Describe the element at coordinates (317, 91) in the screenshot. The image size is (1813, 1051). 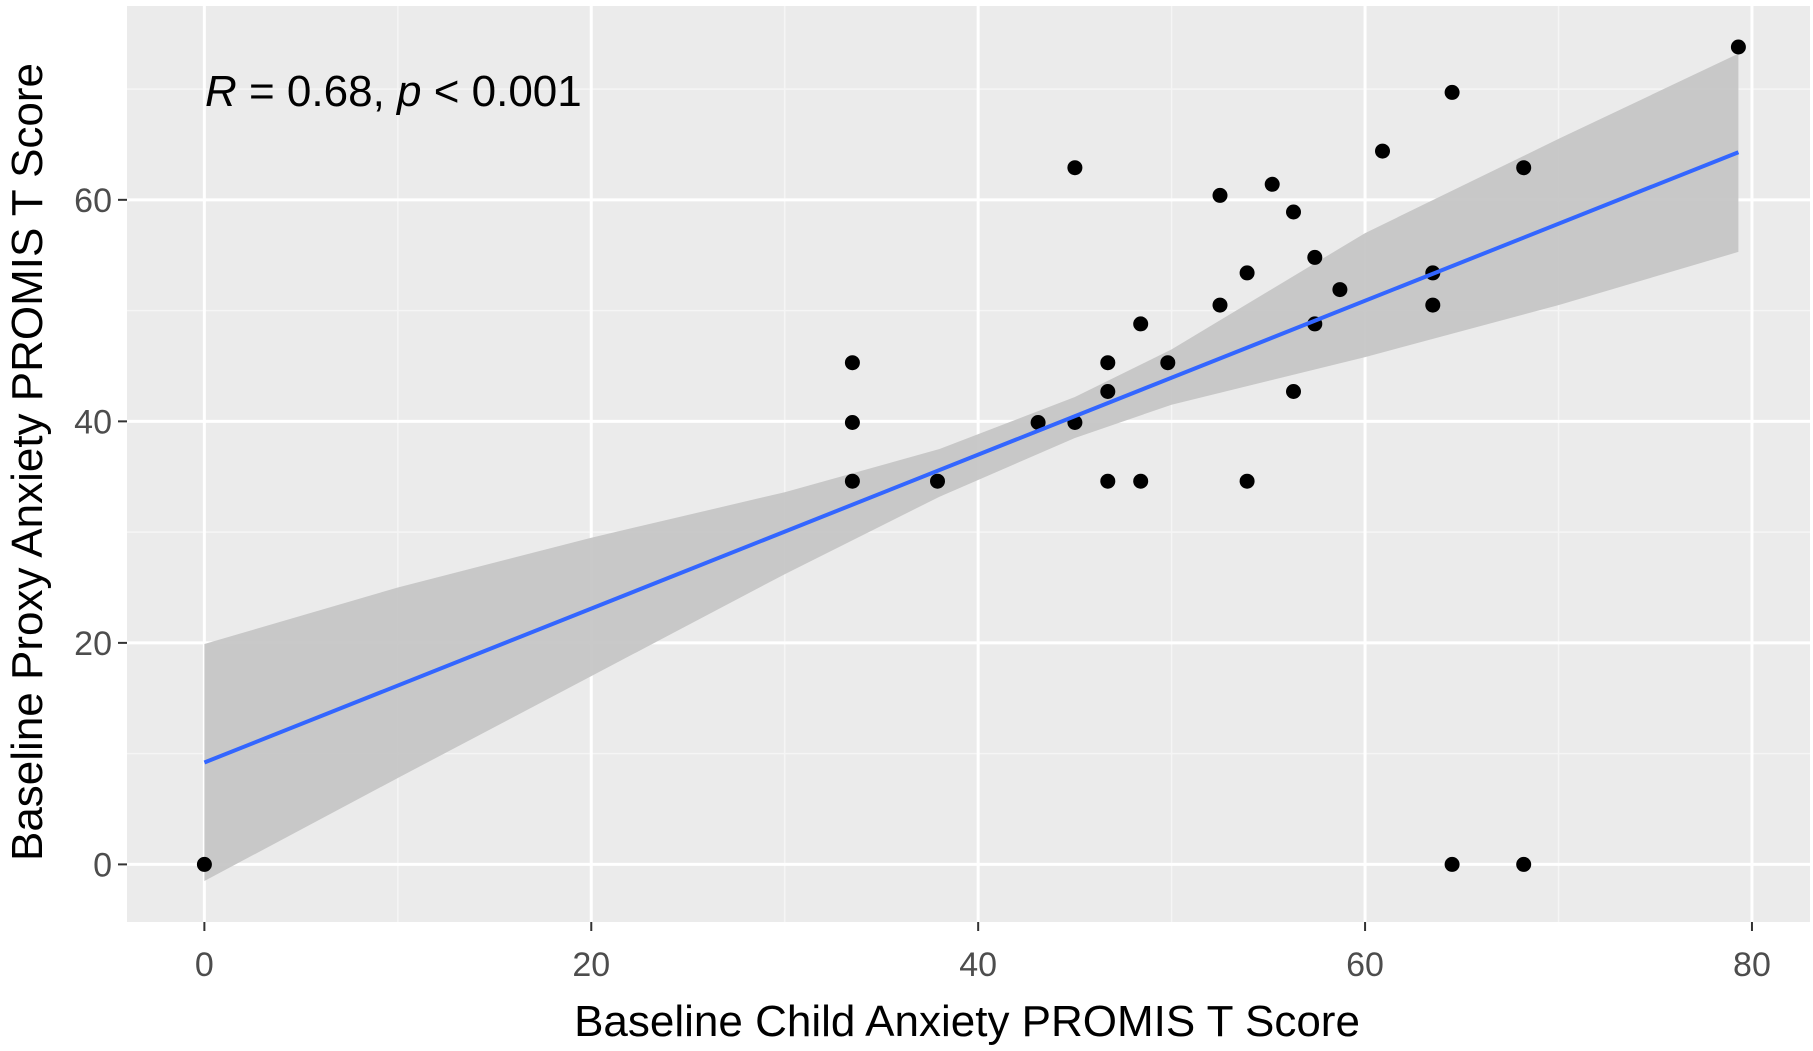
I see `annotation-r-value: = 0.68,` at that location.